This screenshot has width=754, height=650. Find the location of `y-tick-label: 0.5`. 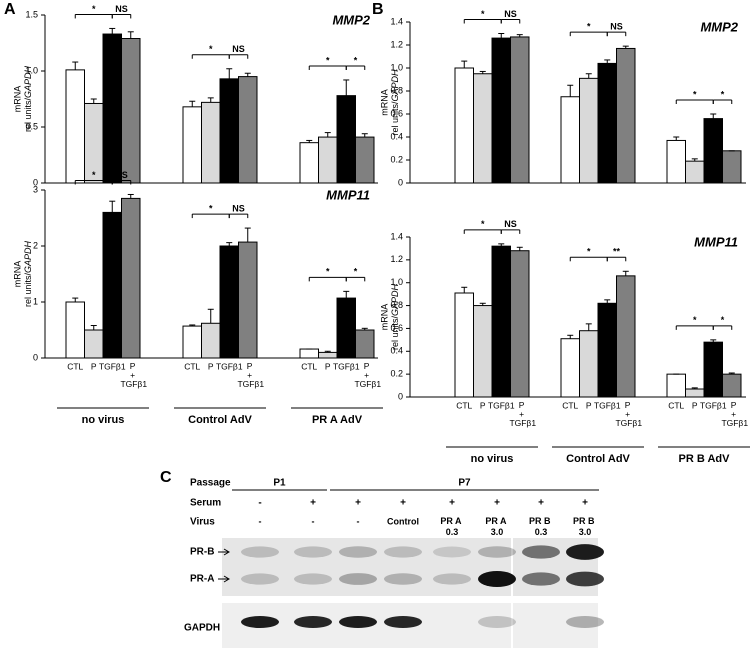

y-tick-label: 0.5 is located at coordinates (31, 126).